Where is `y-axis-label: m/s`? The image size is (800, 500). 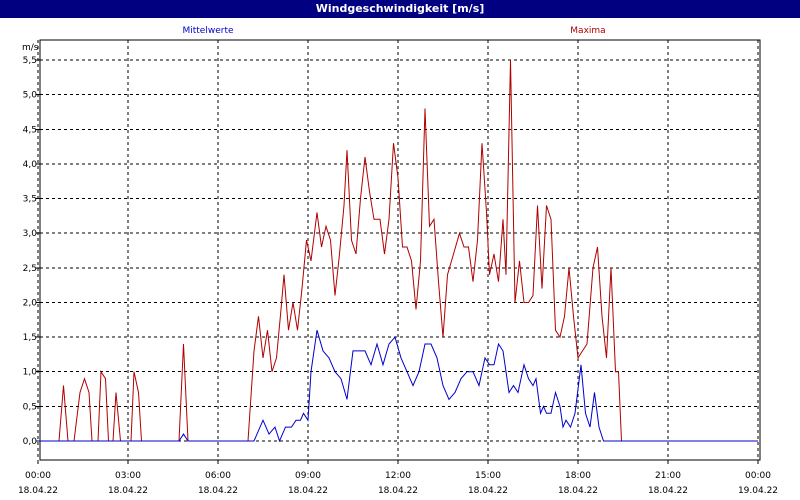 y-axis-label: m/s is located at coordinates (30, 48).